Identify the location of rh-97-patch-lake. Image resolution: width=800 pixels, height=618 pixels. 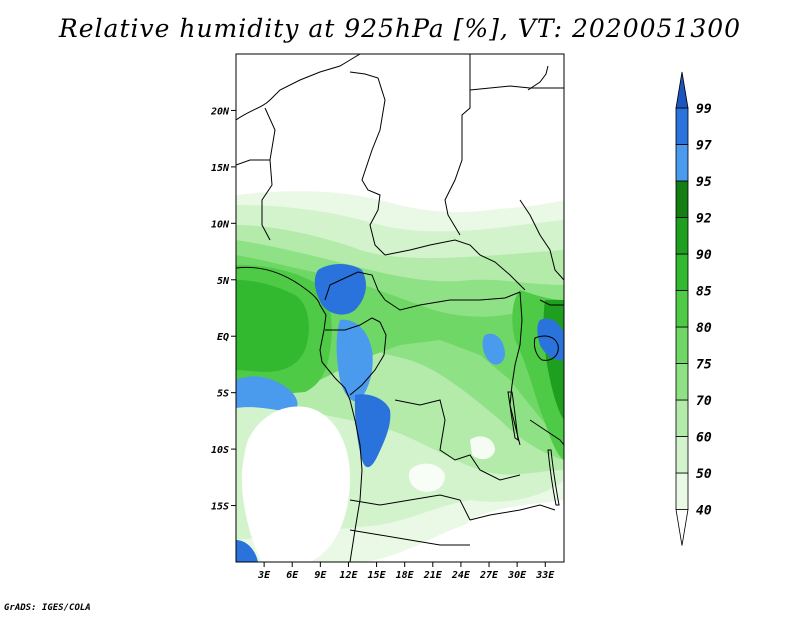
(550, 339).